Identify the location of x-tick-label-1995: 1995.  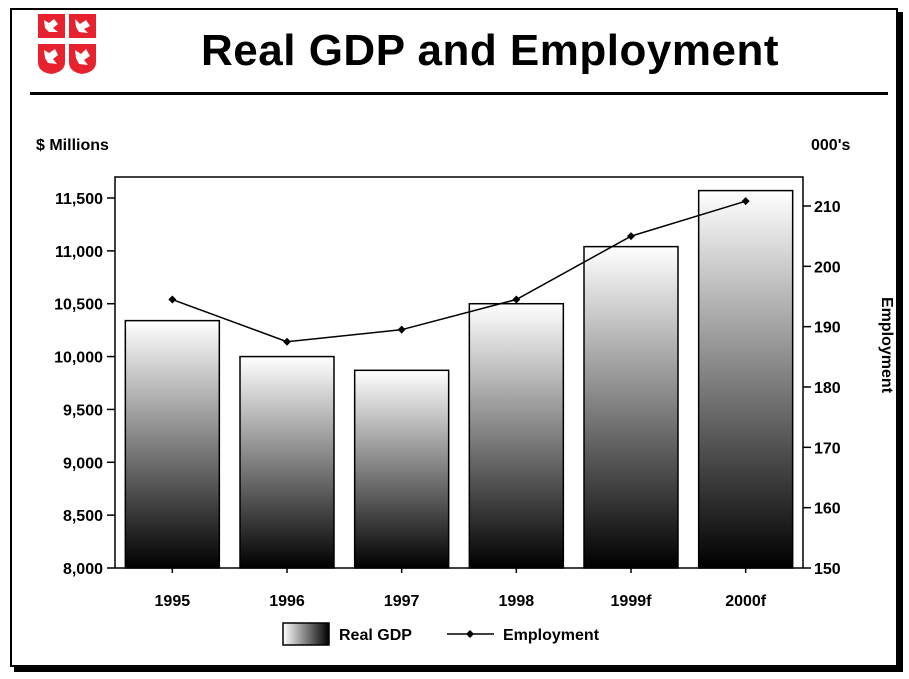
(173, 601).